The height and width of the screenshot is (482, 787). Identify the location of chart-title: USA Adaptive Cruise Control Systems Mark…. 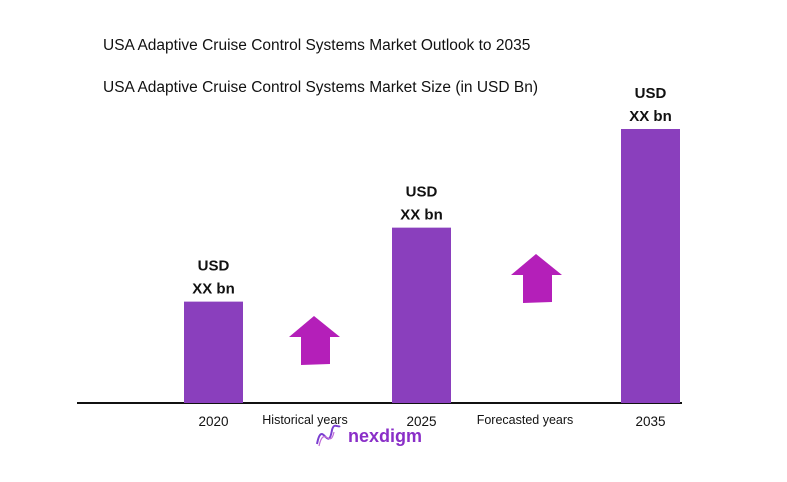
(317, 45).